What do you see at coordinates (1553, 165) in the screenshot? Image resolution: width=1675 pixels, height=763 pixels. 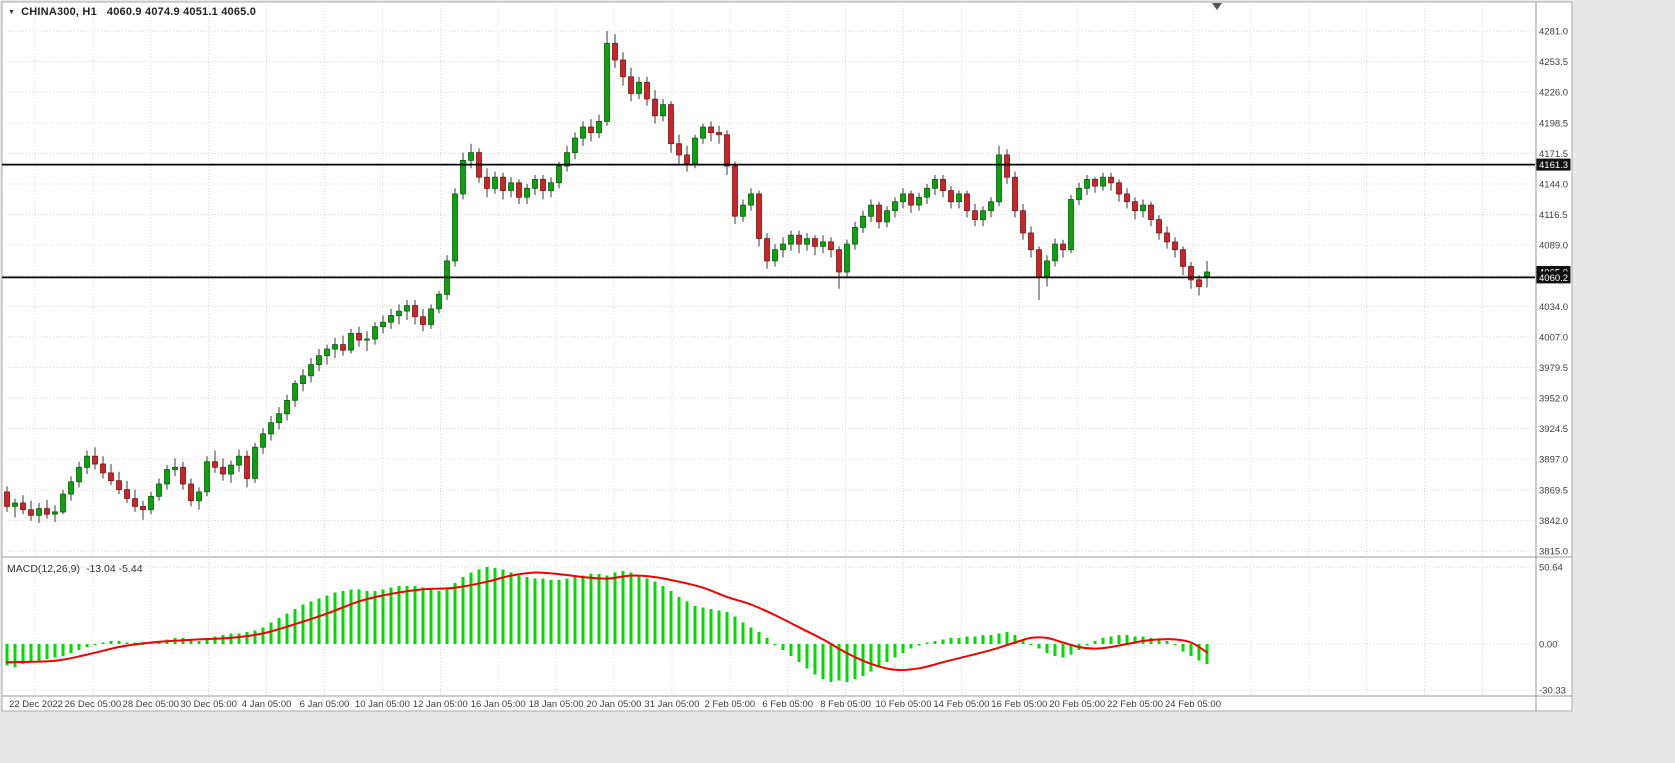 I see `level-price-label: 4161.3` at bounding box center [1553, 165].